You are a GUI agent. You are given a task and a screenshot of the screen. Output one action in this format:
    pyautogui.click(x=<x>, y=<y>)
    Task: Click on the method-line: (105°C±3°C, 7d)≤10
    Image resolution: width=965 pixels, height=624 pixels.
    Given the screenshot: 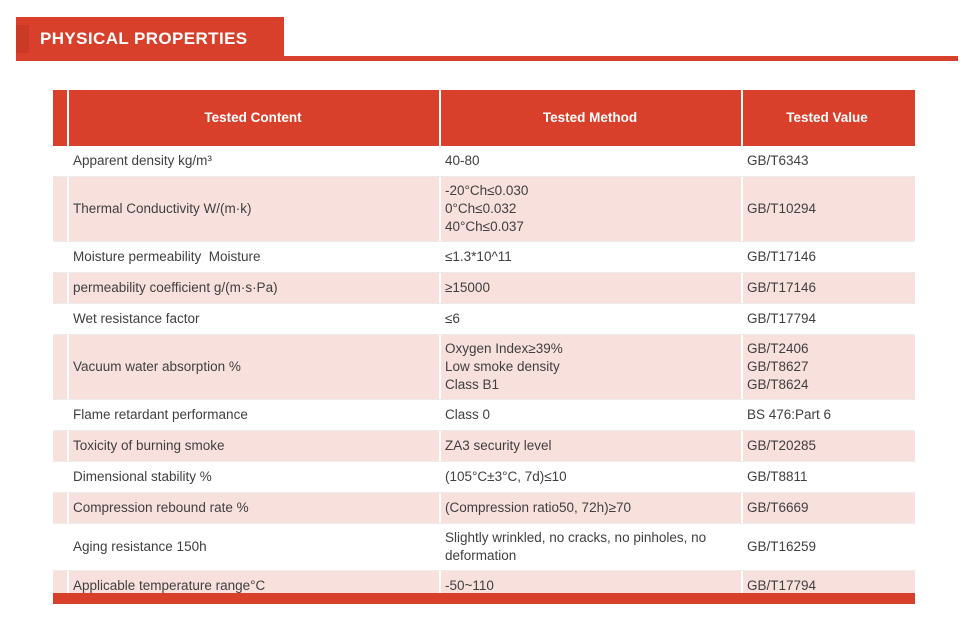 What is the action you would take?
    pyautogui.click(x=506, y=476)
    